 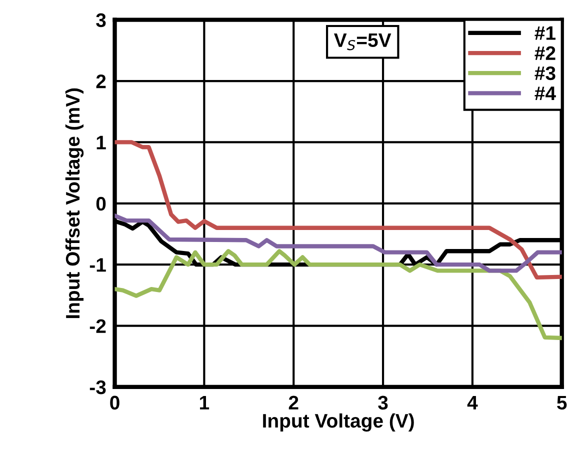 What do you see at coordinates (472, 403) in the screenshot?
I see `x-tick-label: 4` at bounding box center [472, 403].